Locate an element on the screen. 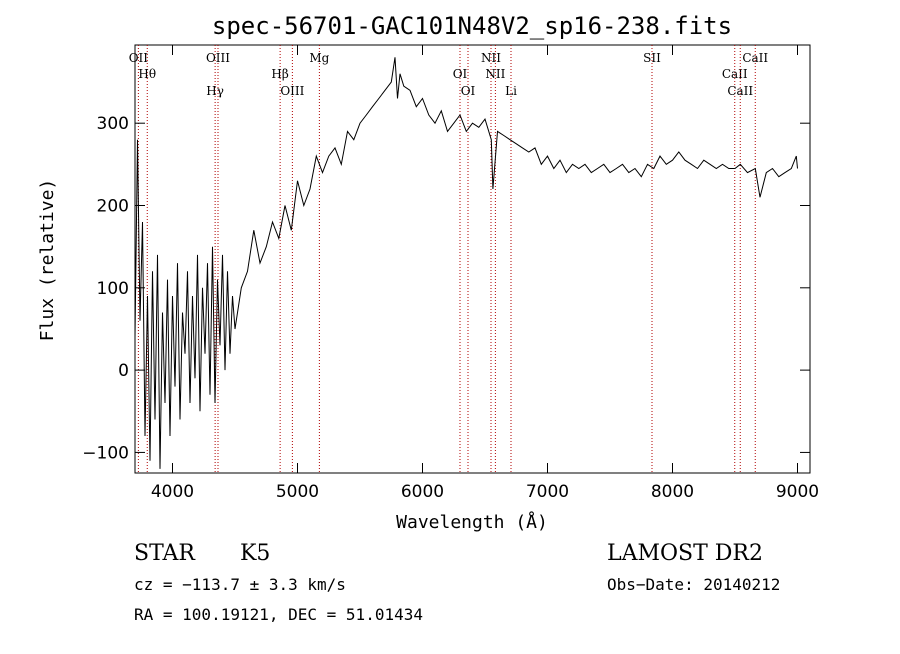 The width and height of the screenshot is (900, 654). obs-date-text: Obs−Date: 20140212 is located at coordinates (693, 584).